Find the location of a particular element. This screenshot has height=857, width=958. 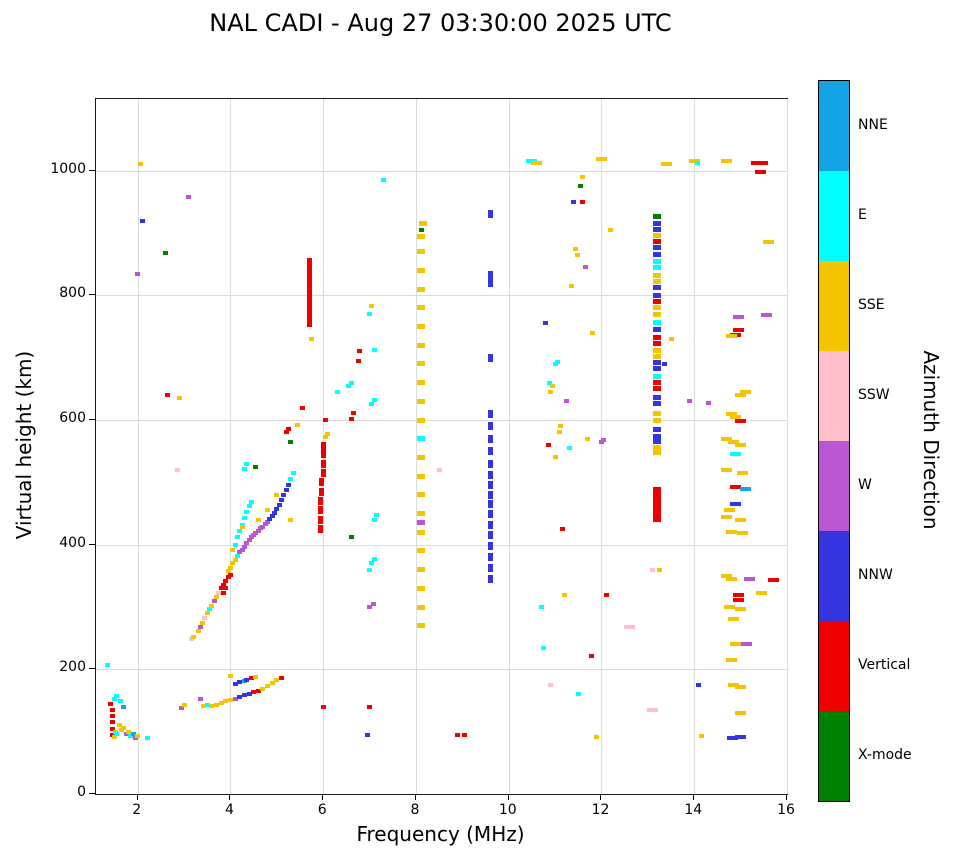

colorbar-category-label: NNE is located at coordinates (873, 125).